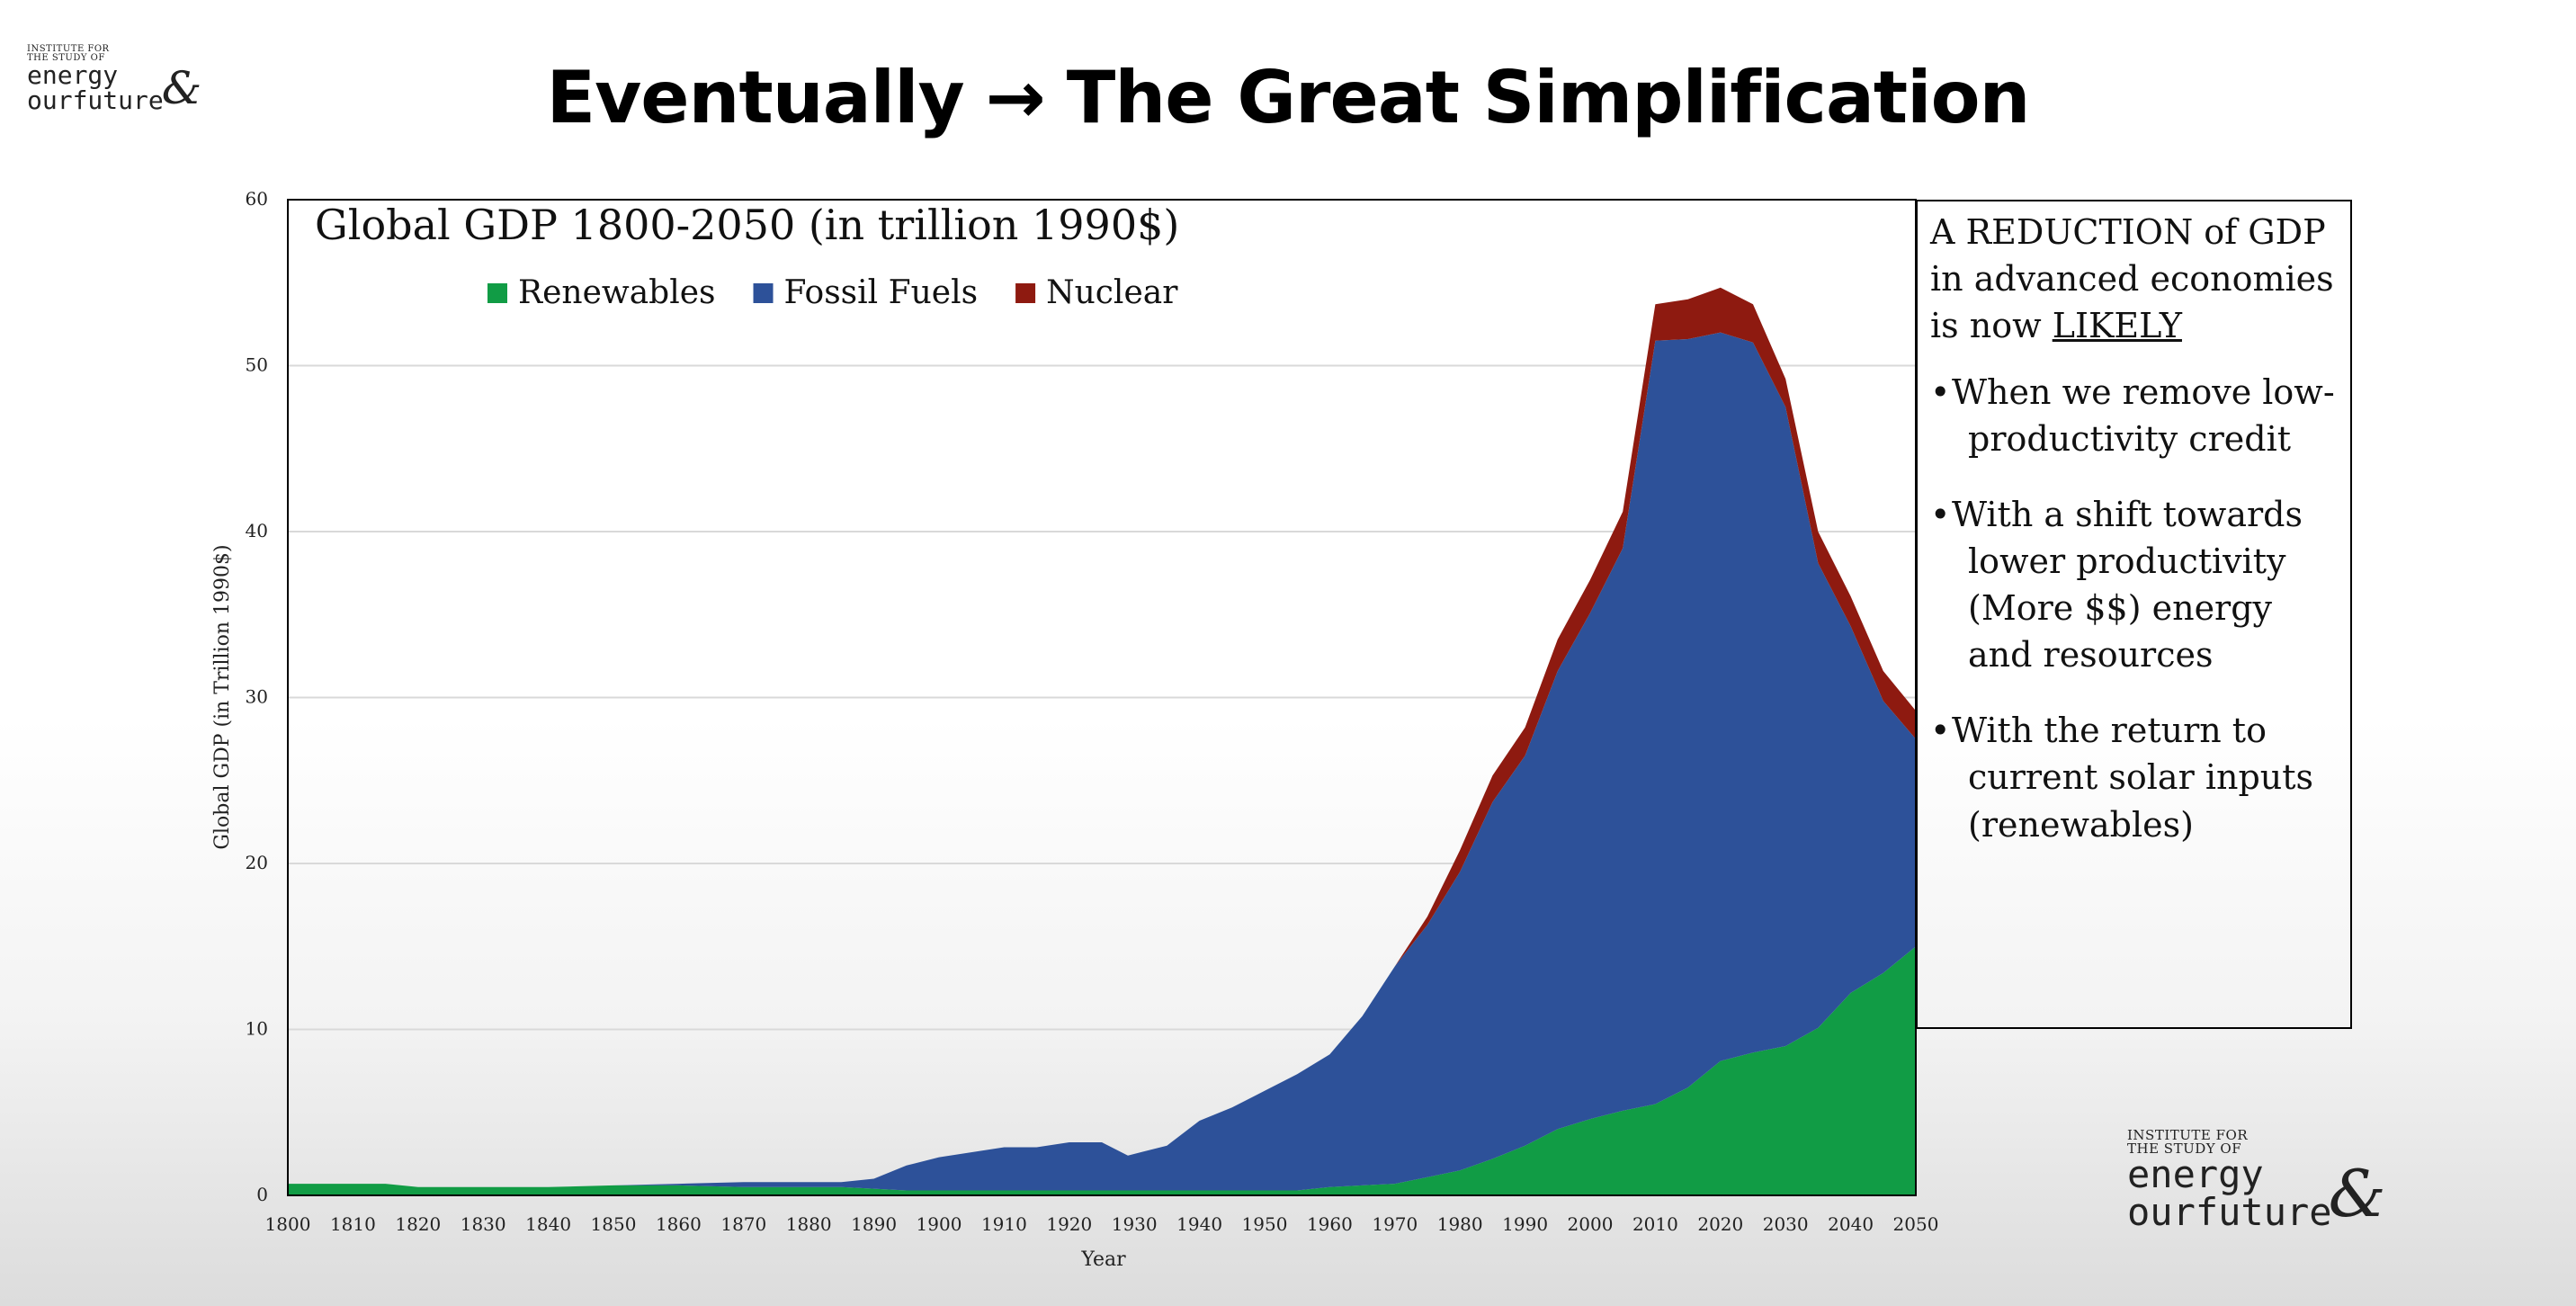 Image resolution: width=2576 pixels, height=1306 pixels. I want to click on x-tick-label: 1950, so click(1265, 1224).